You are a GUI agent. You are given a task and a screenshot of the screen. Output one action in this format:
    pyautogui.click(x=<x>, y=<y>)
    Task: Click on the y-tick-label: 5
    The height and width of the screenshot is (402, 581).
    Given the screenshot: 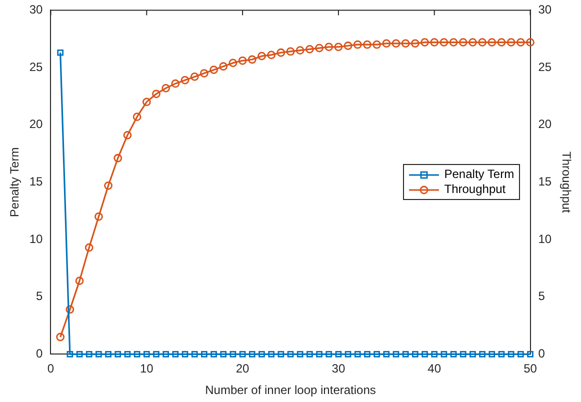 What is the action you would take?
    pyautogui.click(x=40, y=296)
    